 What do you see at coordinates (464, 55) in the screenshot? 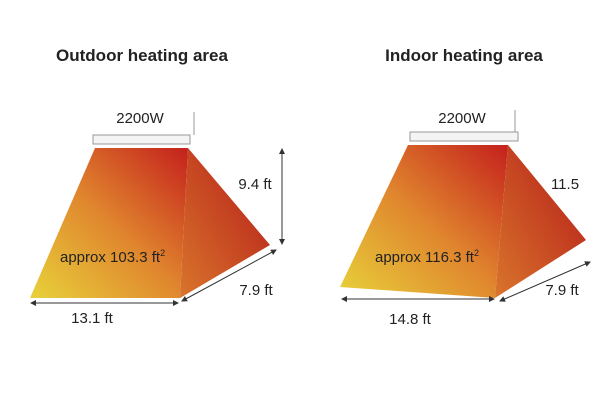
I see `panel-title: Indoor heating area` at bounding box center [464, 55].